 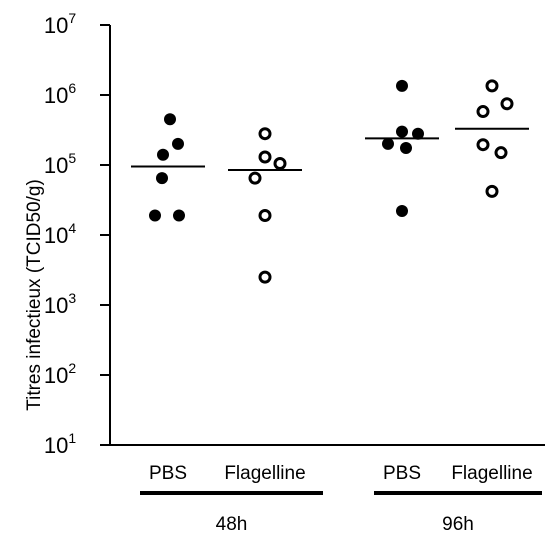 I want to click on y-axis-label: Titres infectieux (TCID50/g), so click(x=34, y=295).